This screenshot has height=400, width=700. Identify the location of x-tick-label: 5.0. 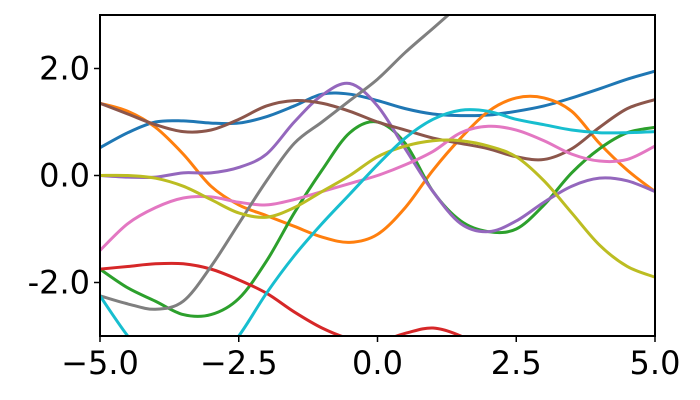
(655, 363).